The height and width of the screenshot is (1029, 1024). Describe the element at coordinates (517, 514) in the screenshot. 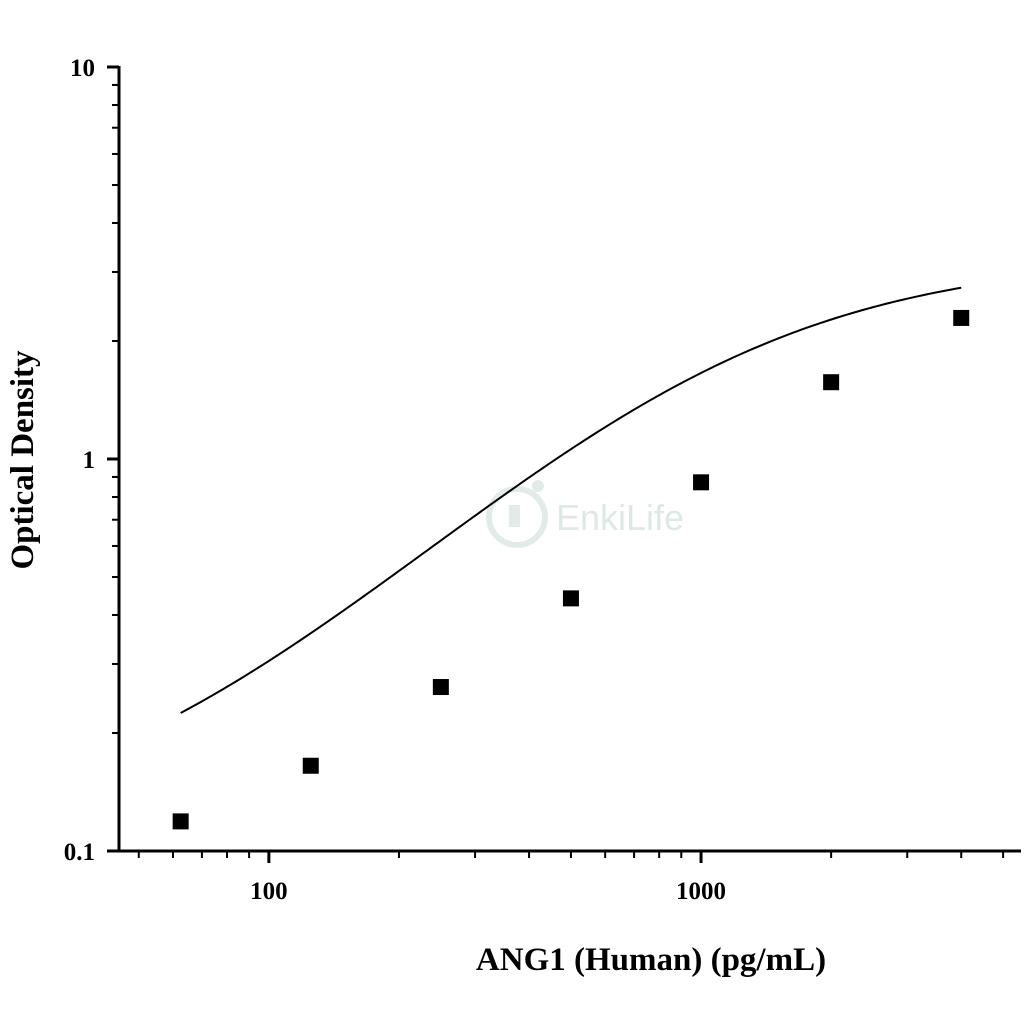

I see `watermark-logo-icon` at that location.